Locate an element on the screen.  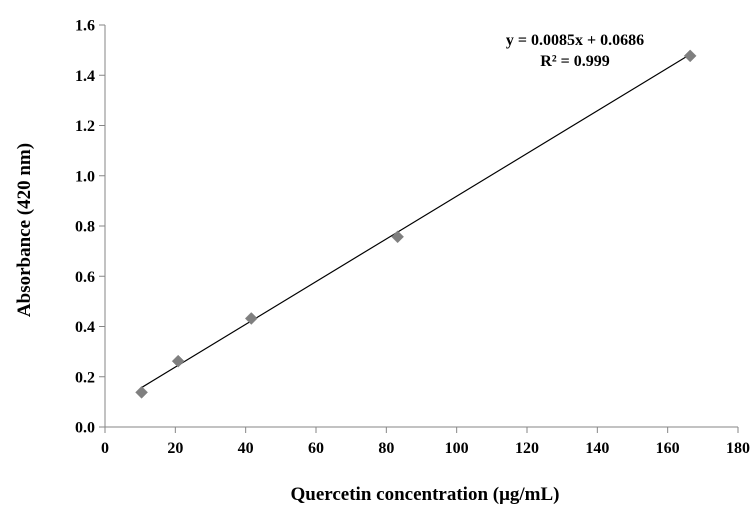
x-tick-label: 100 is located at coordinates (457, 448).